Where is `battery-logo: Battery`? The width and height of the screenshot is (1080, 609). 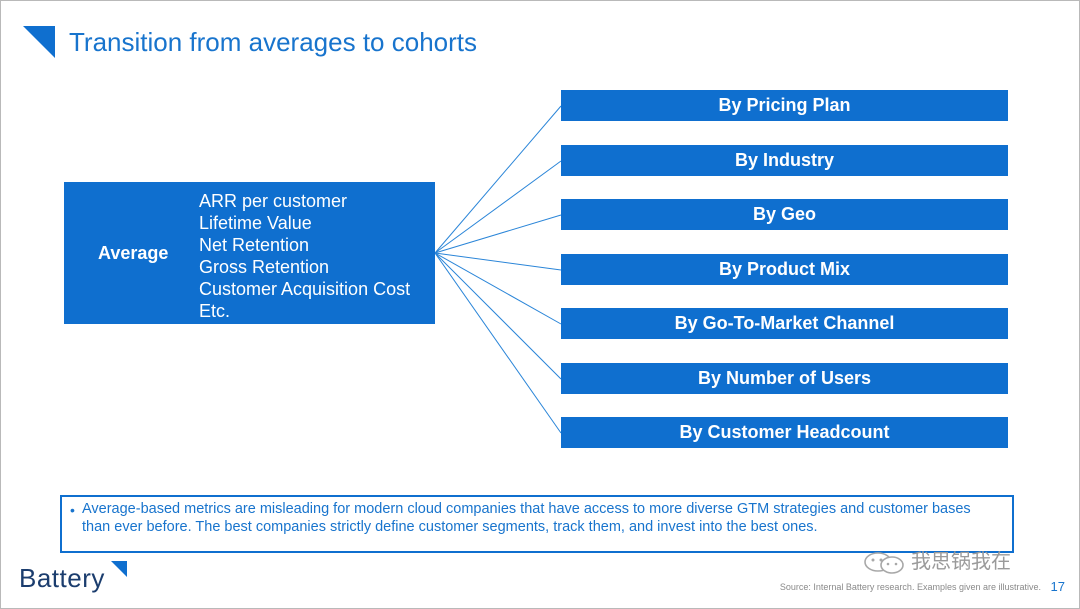 battery-logo: Battery is located at coordinates (77, 579).